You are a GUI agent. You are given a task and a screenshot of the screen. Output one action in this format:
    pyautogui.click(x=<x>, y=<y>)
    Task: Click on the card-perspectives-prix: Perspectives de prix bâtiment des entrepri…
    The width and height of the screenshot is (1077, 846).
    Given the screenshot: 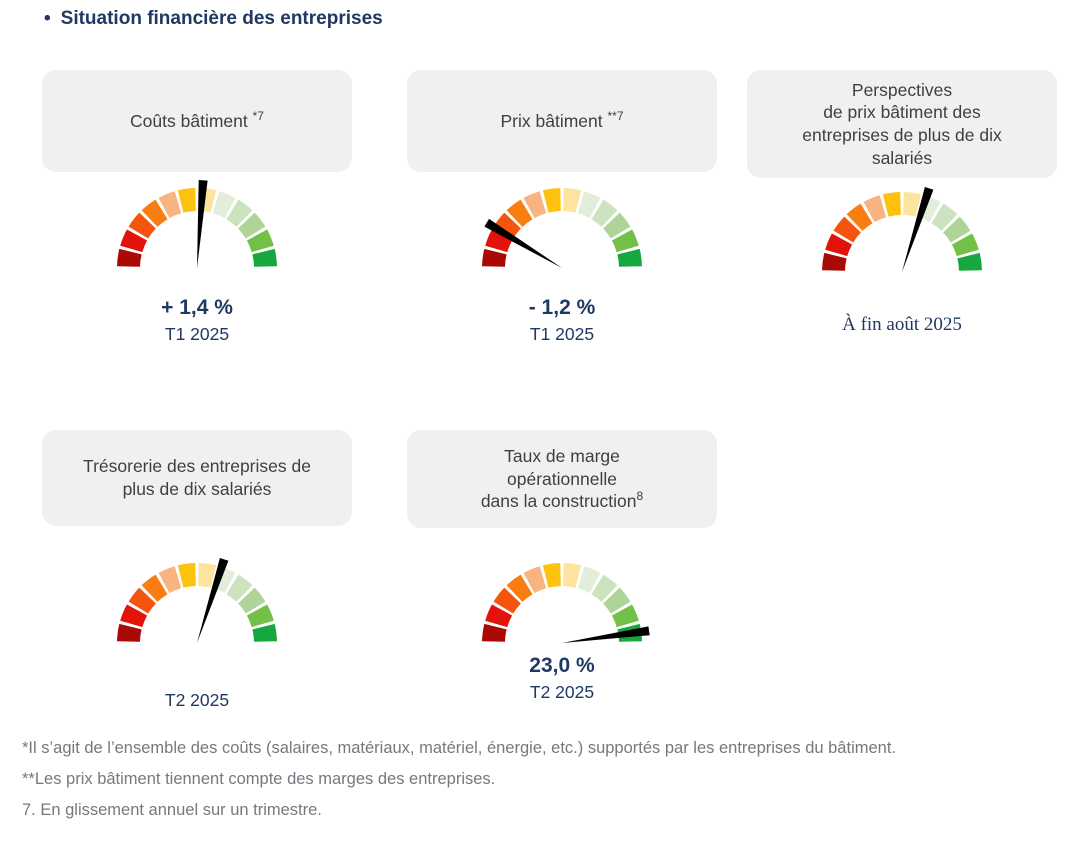 What is the action you would take?
    pyautogui.click(x=902, y=124)
    